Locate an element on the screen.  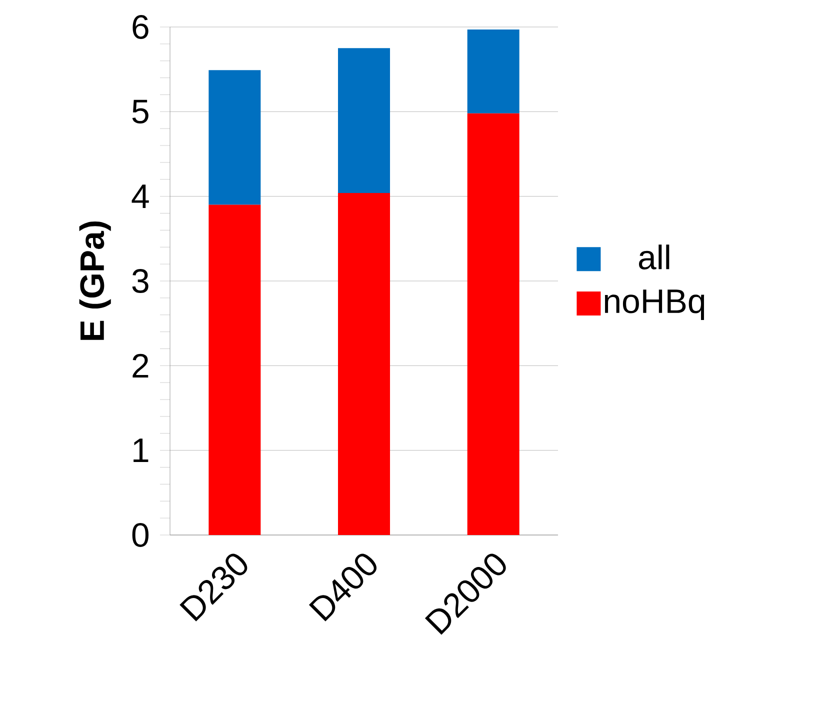
y-tick-label: 2 is located at coordinates (140, 366).